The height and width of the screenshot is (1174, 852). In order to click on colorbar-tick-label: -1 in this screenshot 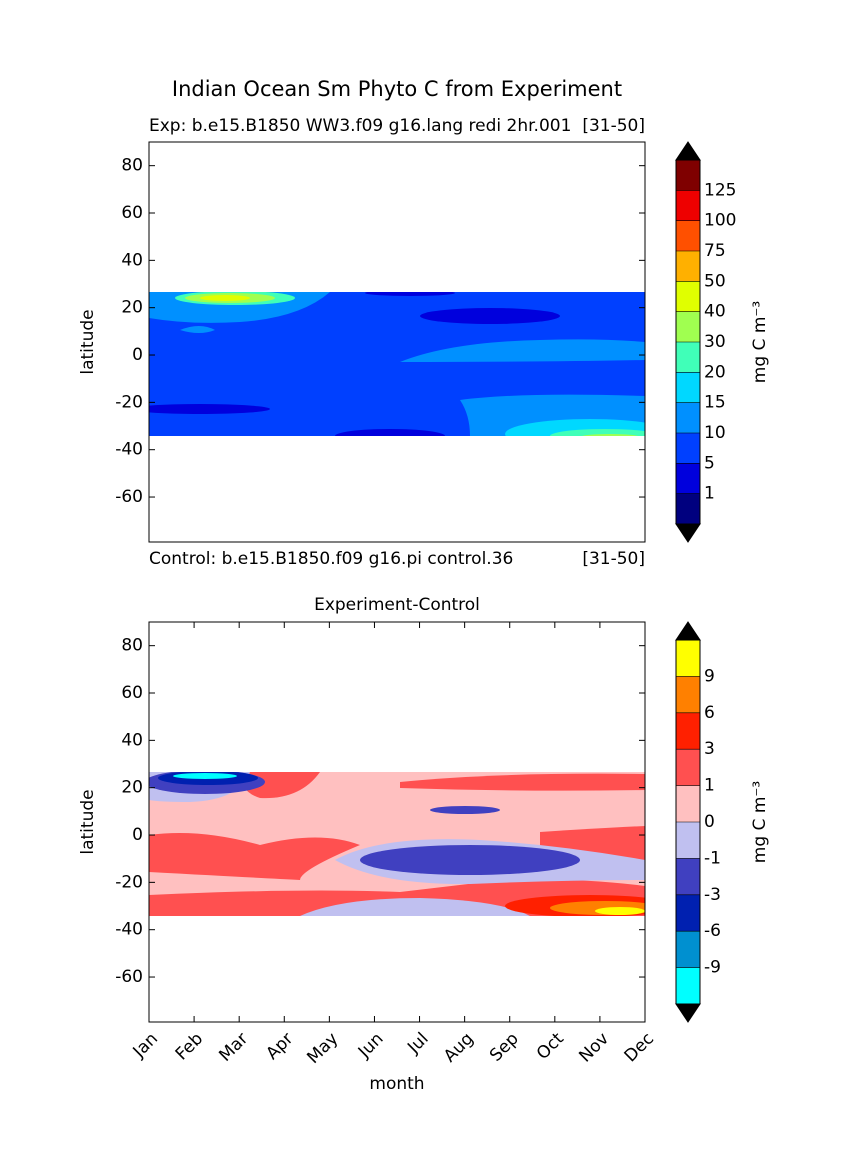, I will do `click(712, 858)`.